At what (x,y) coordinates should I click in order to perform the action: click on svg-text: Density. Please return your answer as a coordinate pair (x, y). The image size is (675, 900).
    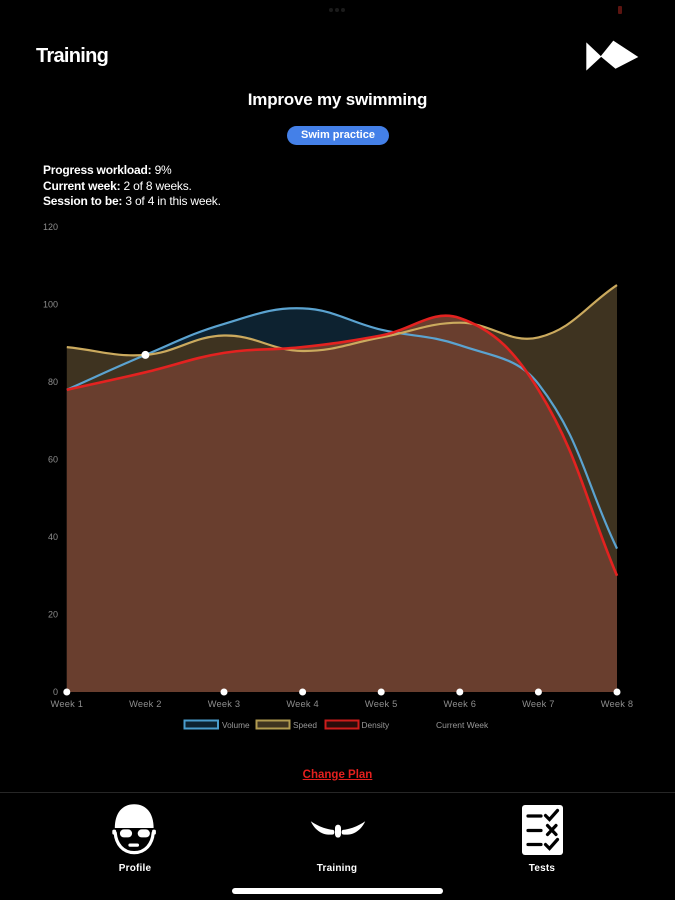
    Looking at the image, I should click on (376, 725).